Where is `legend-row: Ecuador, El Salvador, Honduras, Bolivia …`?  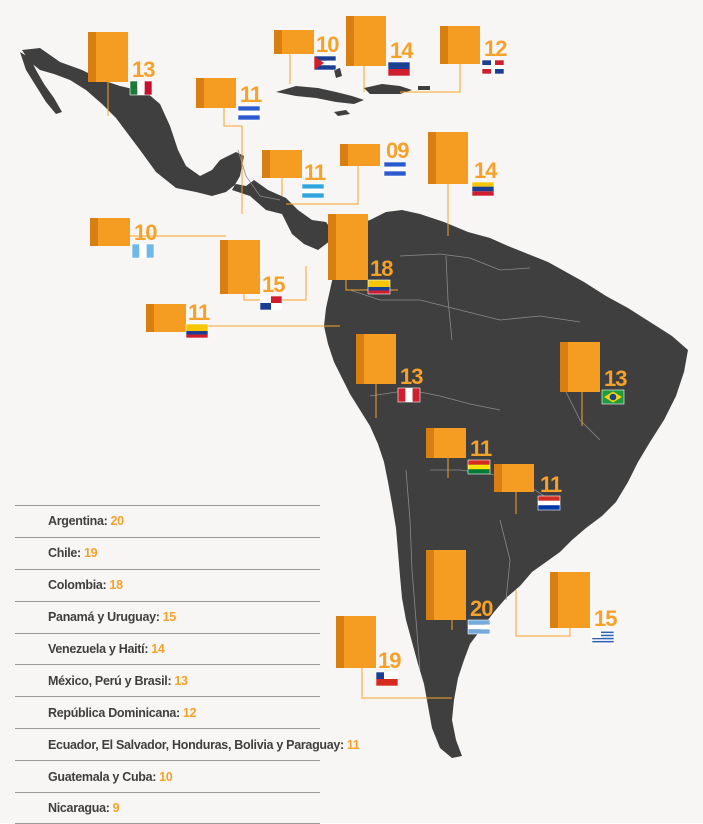 legend-row: Ecuador, El Salvador, Honduras, Bolivia … is located at coordinates (187, 744).